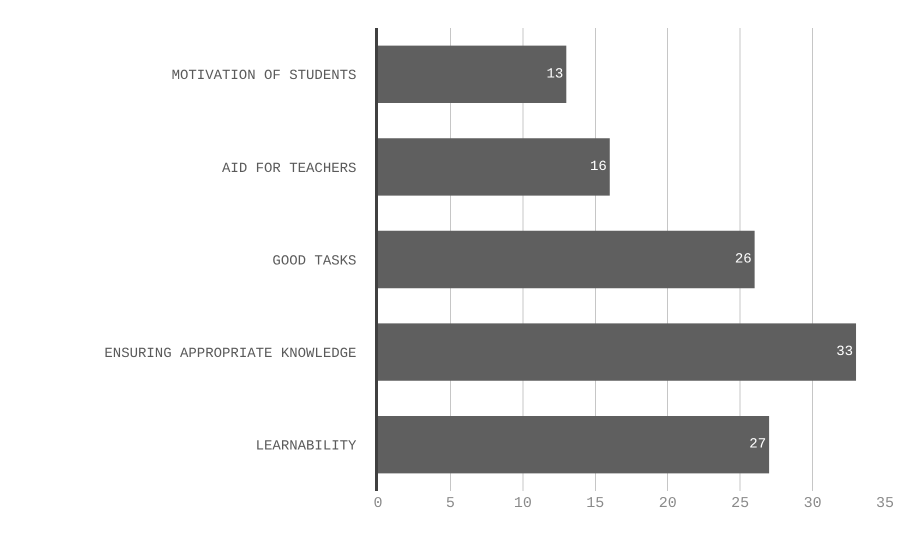 Image resolution: width=919 pixels, height=535 pixels. What do you see at coordinates (885, 503) in the screenshot?
I see `x-tick-label: 35` at bounding box center [885, 503].